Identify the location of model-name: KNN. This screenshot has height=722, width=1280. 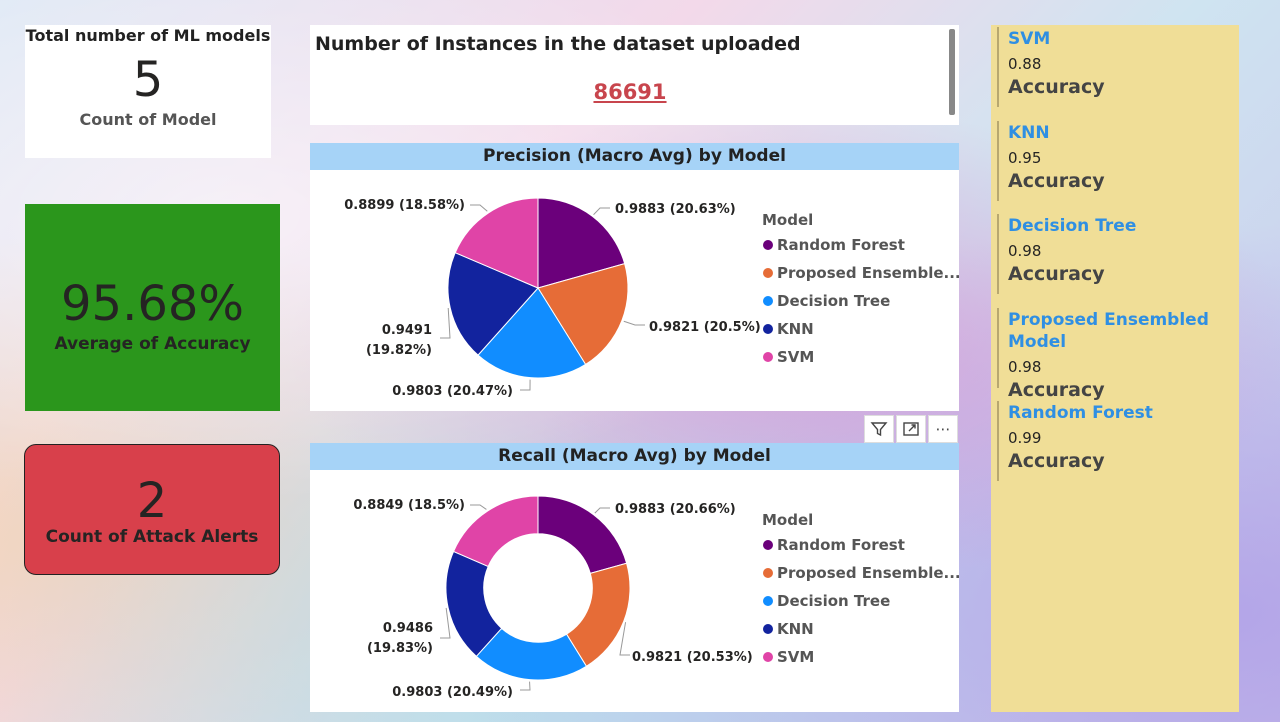
(1029, 133).